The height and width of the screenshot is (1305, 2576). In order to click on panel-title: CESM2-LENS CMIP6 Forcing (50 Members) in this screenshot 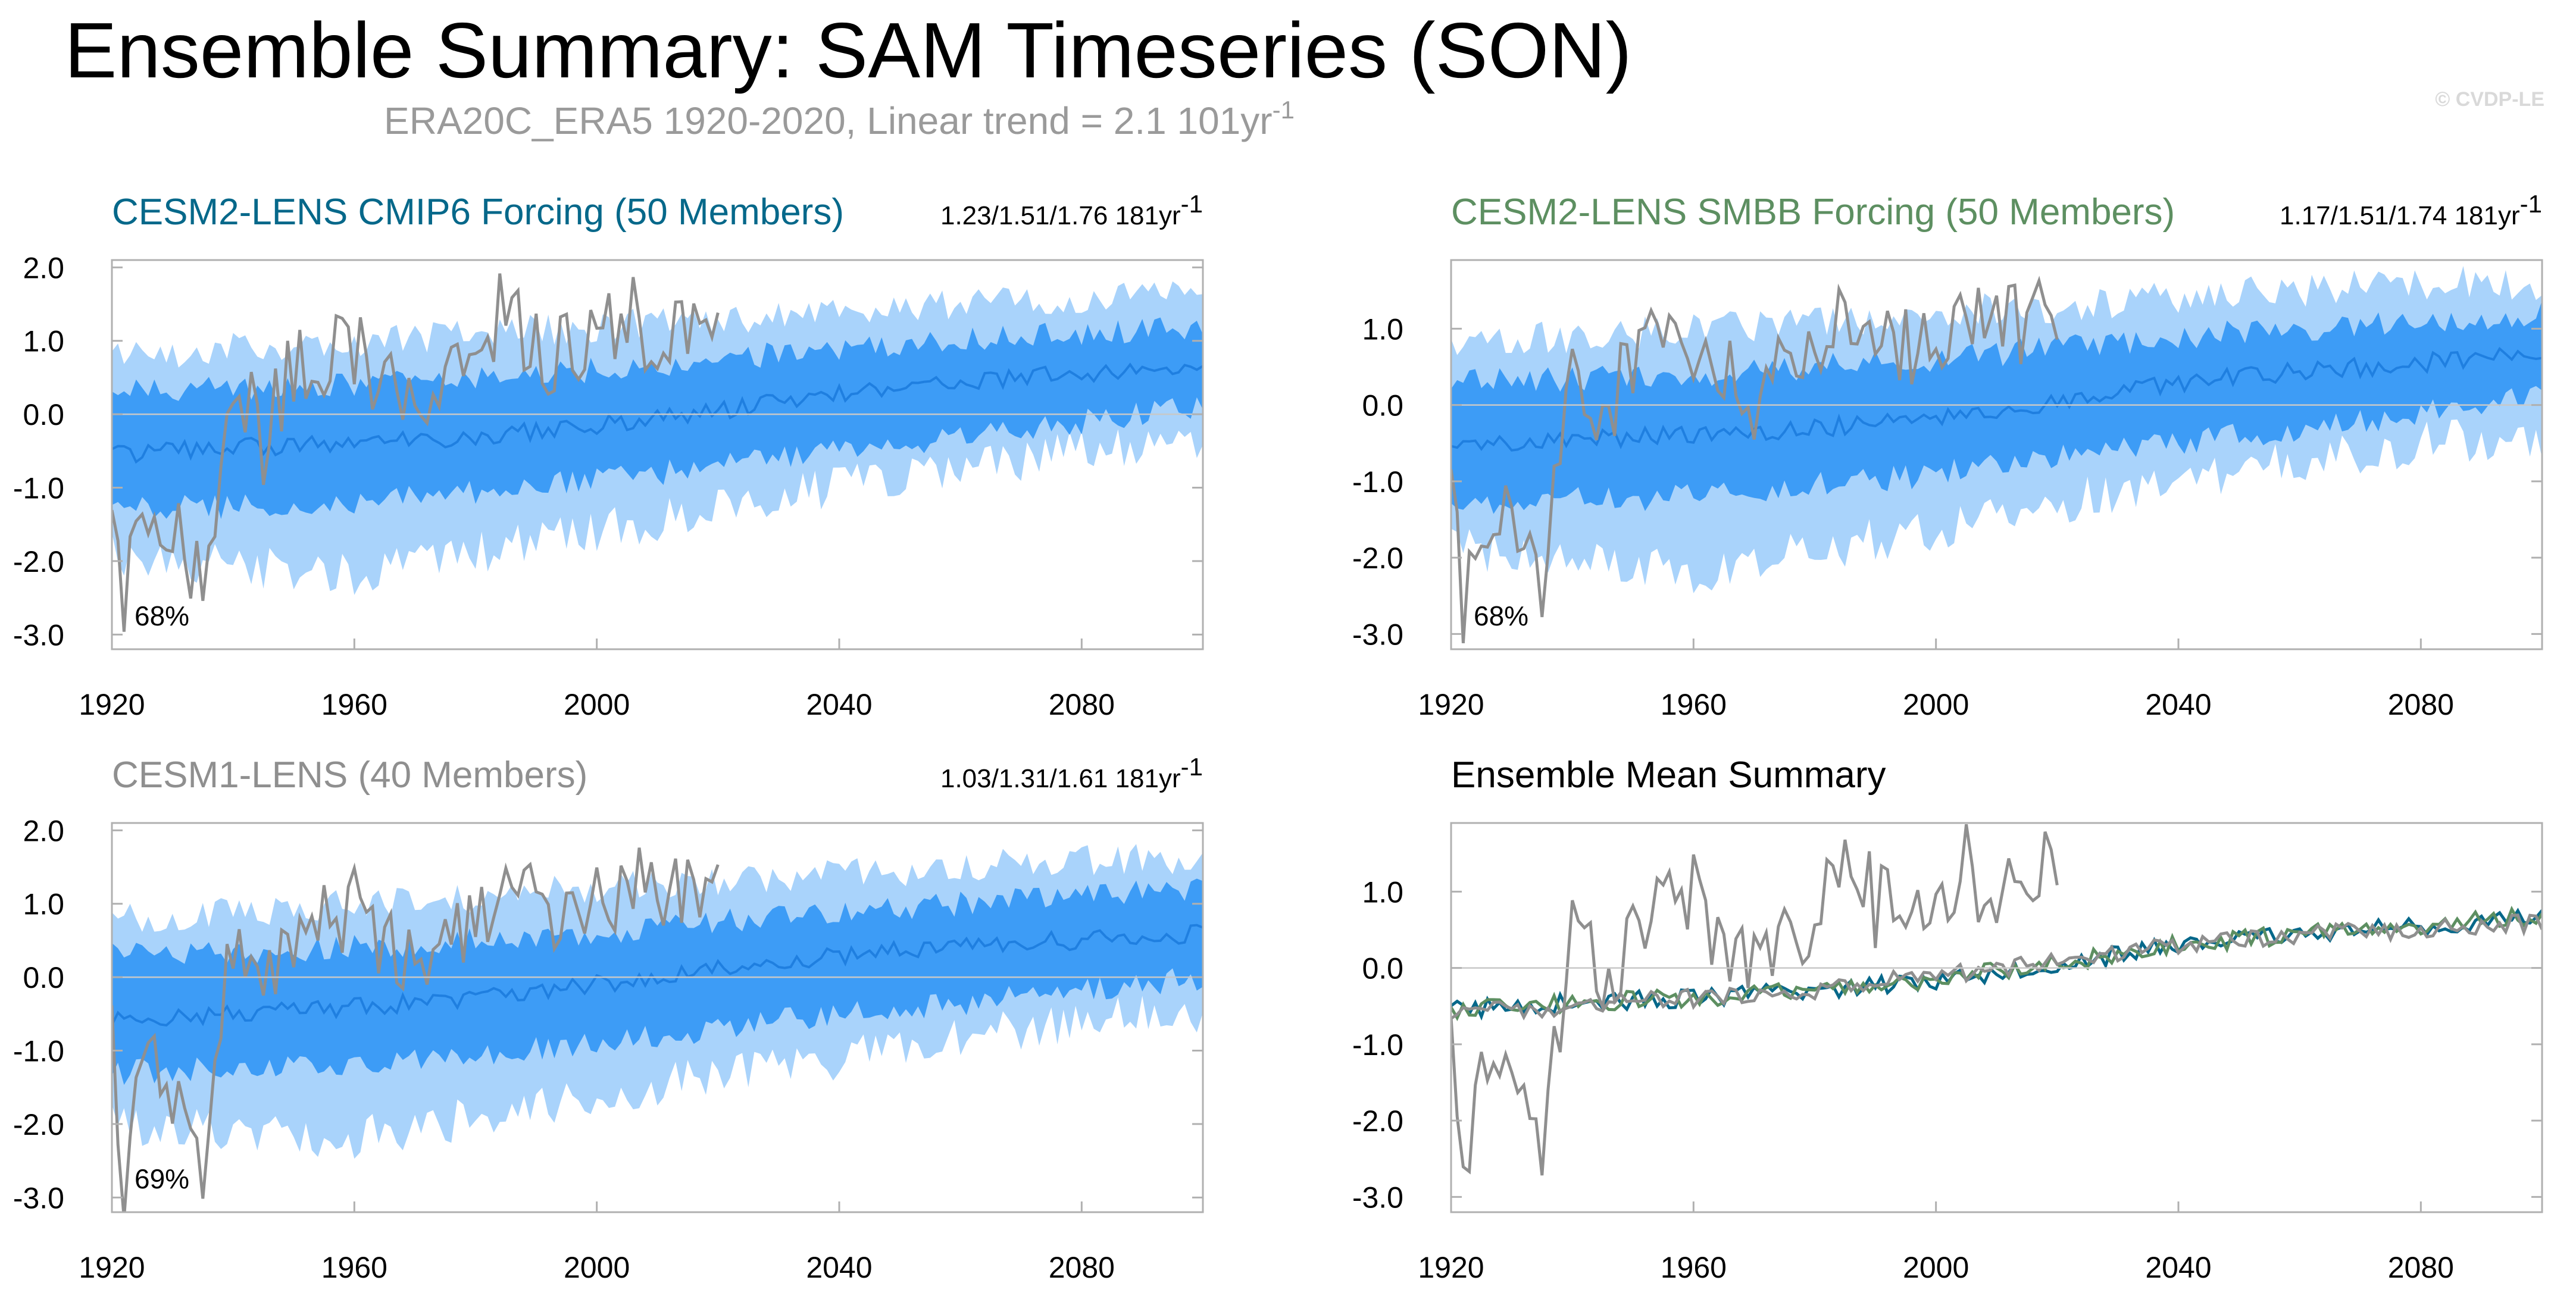, I will do `click(478, 212)`.